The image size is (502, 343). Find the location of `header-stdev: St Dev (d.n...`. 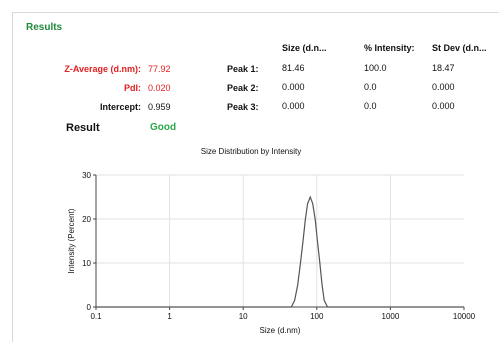

header-stdev: St Dev (d.n... is located at coordinates (459, 48).